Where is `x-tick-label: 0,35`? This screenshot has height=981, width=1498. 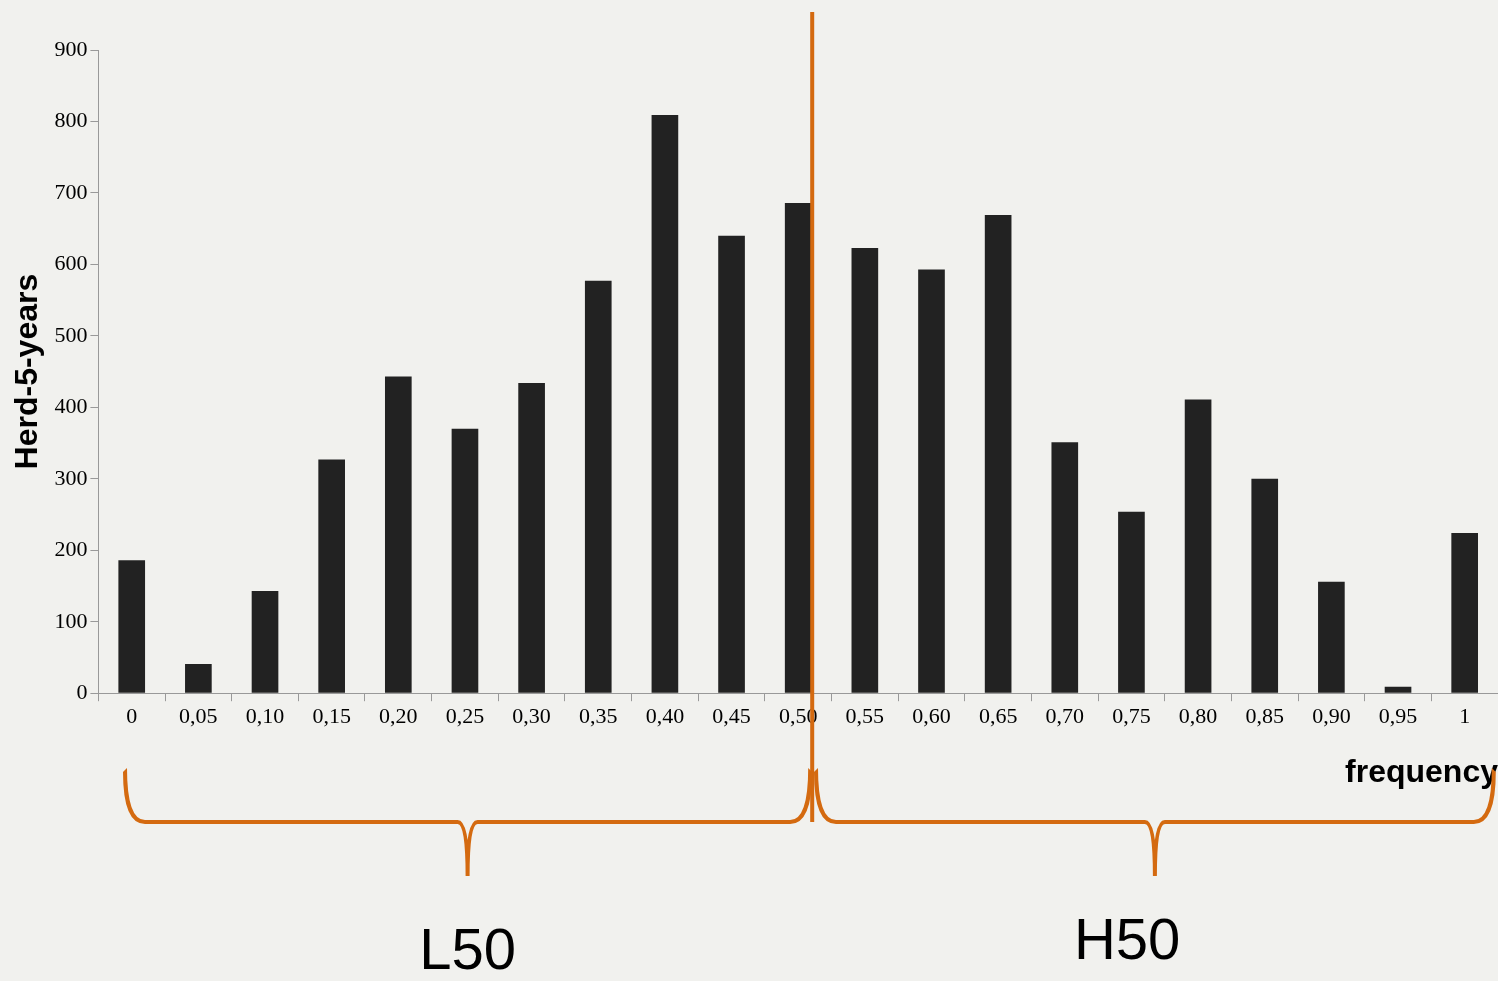 x-tick-label: 0,35 is located at coordinates (598, 716).